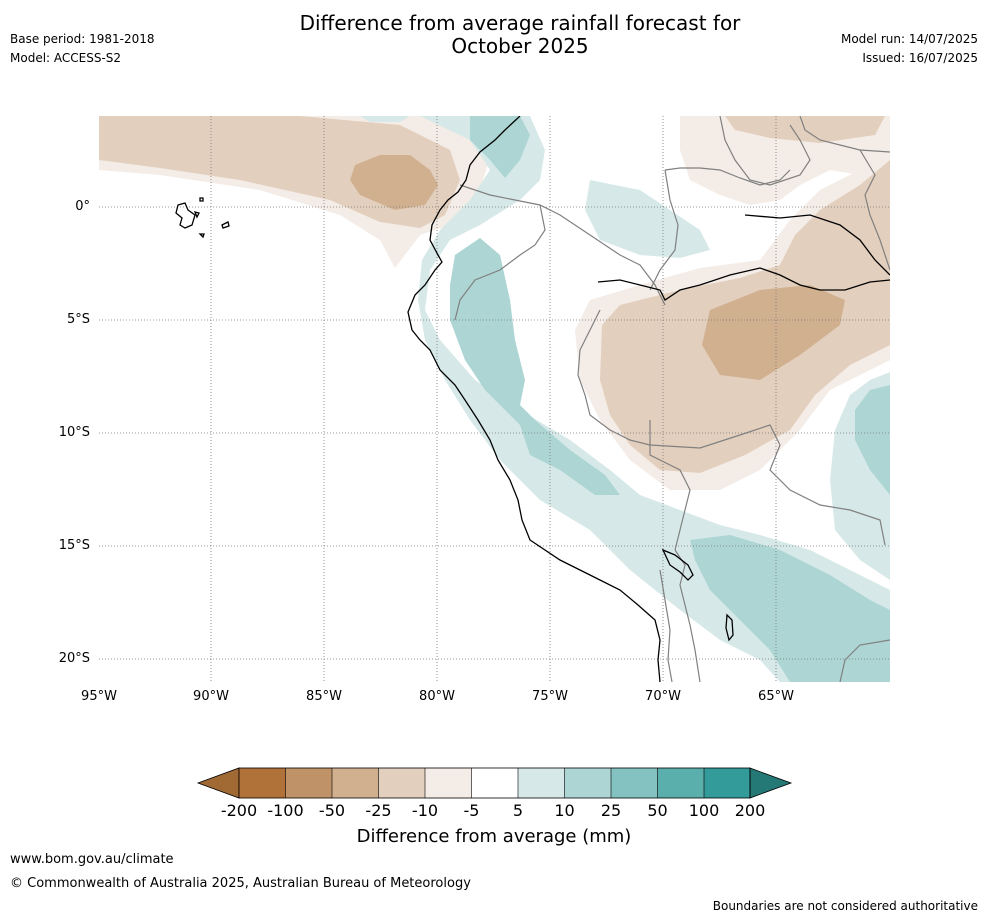 Image resolution: width=988 pixels, height=919 pixels. What do you see at coordinates (909, 39) in the screenshot?
I see `model-run-text: Model run: 14/07/2025` at bounding box center [909, 39].